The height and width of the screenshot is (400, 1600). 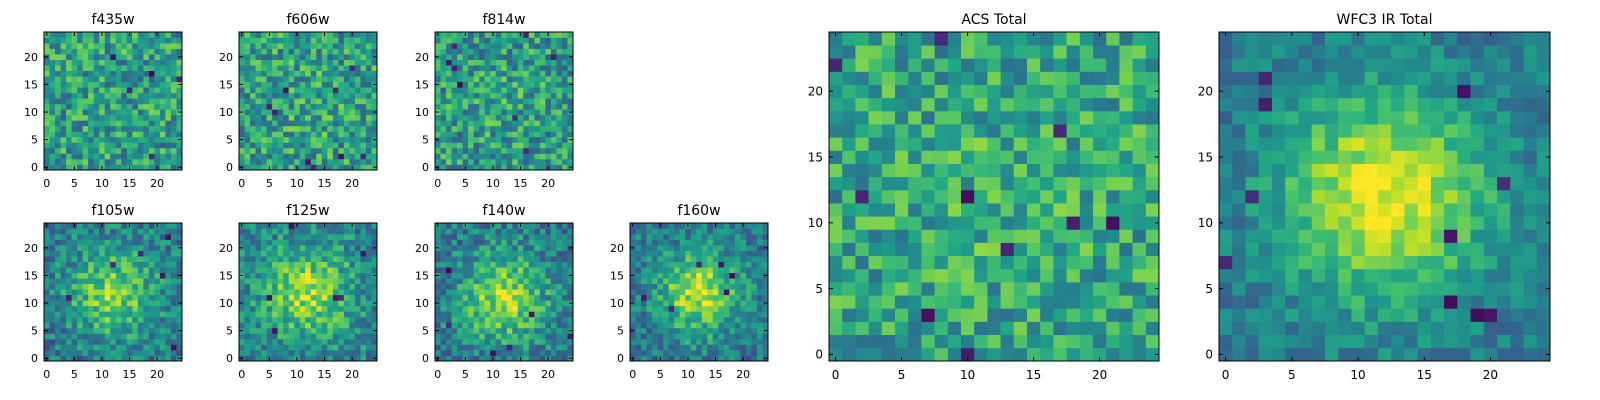 What do you see at coordinates (226, 84) in the screenshot?
I see `y-tick-label: 15` at bounding box center [226, 84].